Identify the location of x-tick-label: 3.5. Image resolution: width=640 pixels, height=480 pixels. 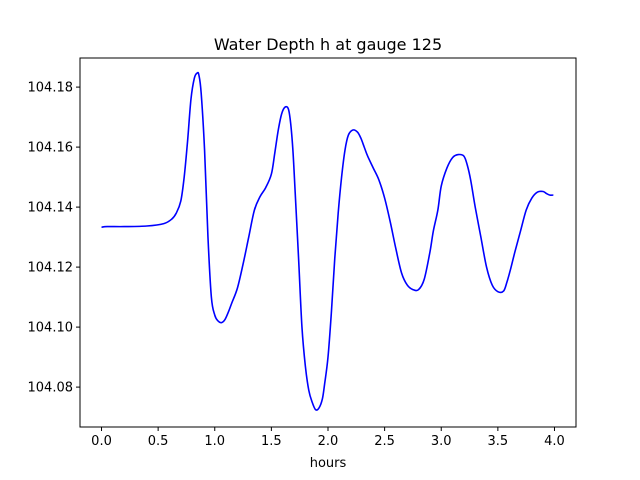
(498, 441).